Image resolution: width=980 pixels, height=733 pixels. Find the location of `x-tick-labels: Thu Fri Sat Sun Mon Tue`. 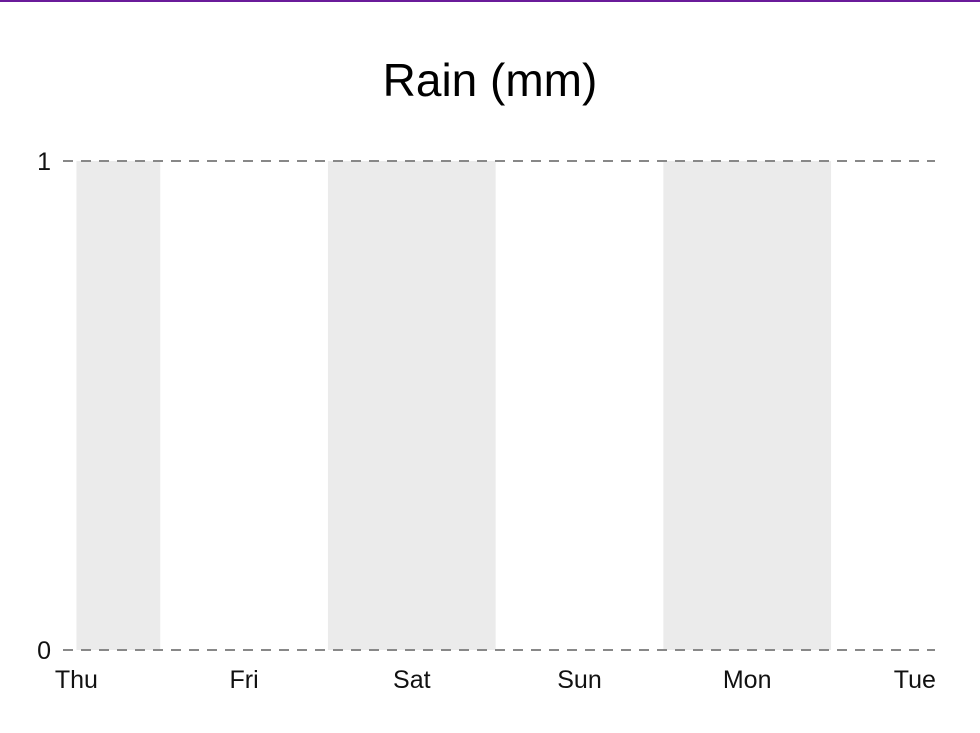

x-tick-labels: Thu Fri Sat Sun Mon Tue is located at coordinates (495, 680).